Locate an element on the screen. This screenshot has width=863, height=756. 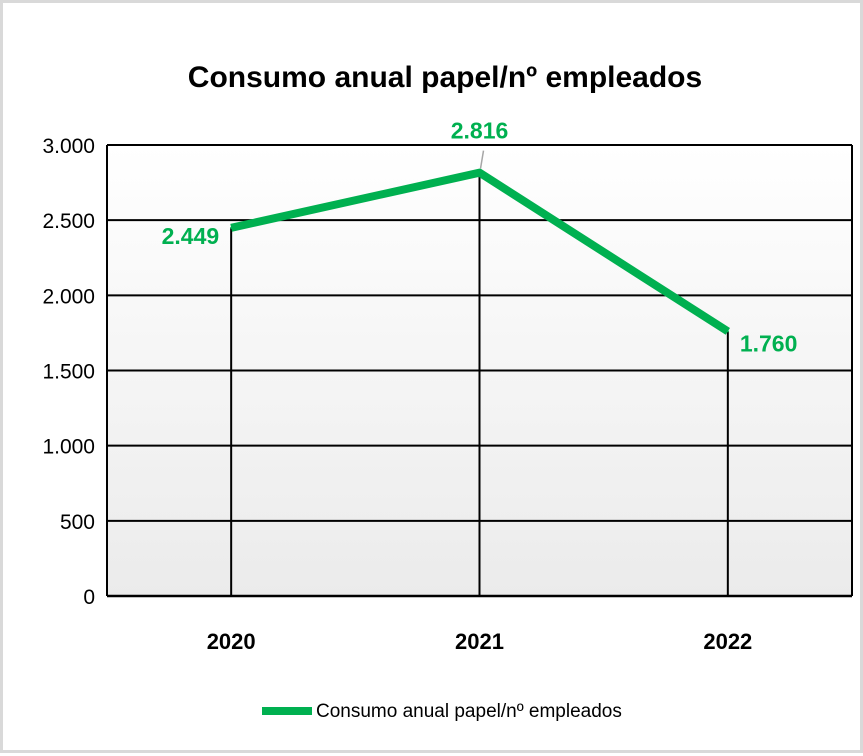
series-layer is located at coordinates (480, 251).